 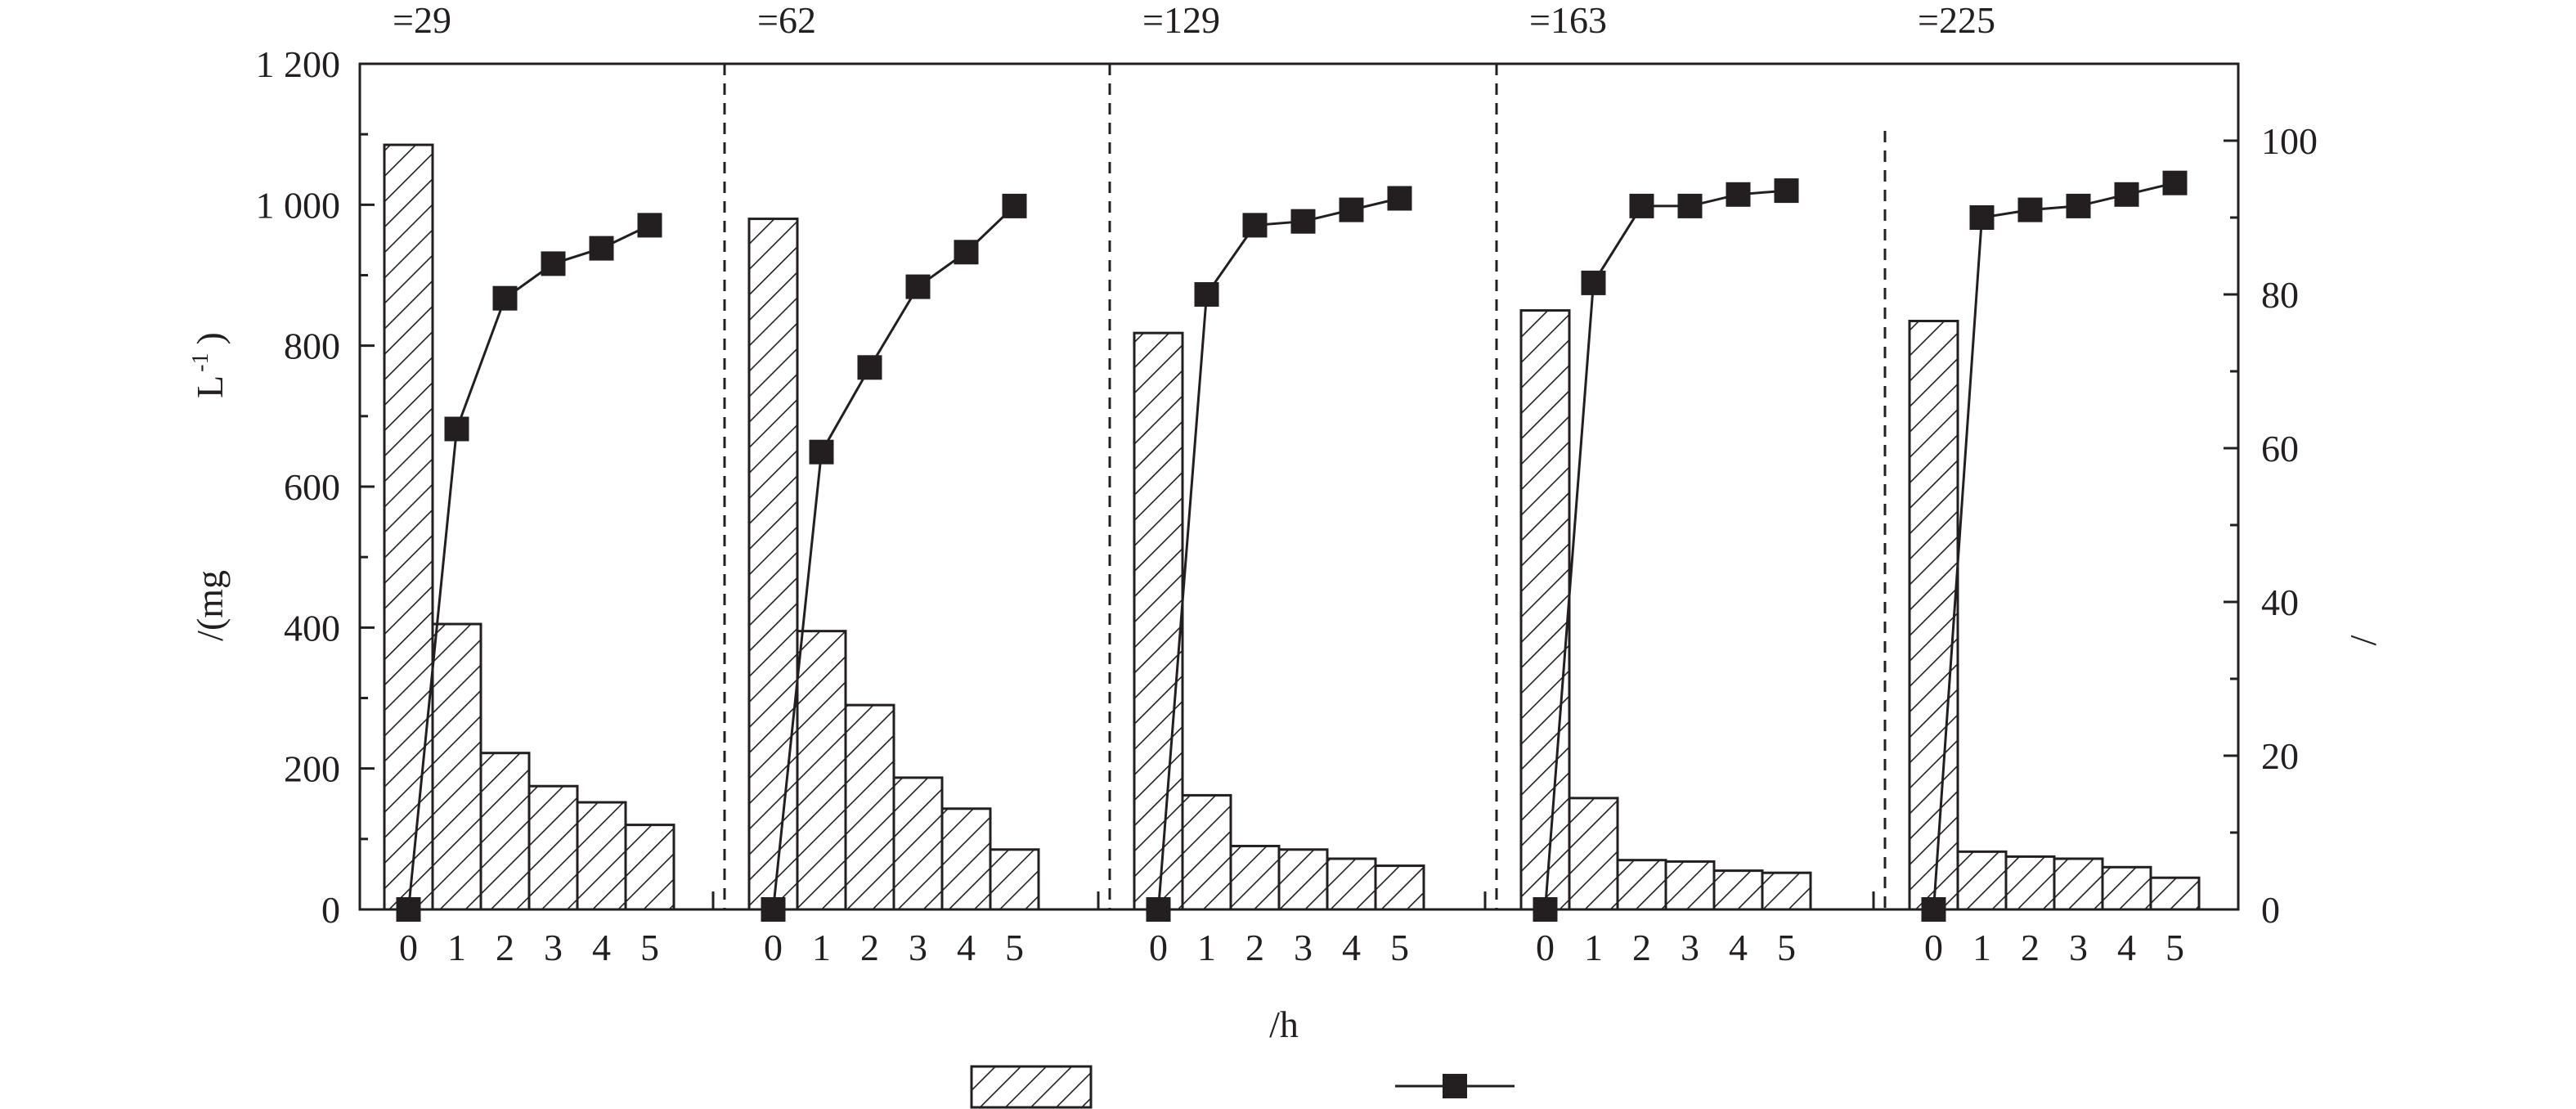 What do you see at coordinates (298, 205) in the screenshot?
I see `left-axis-tick-label: 1 000` at bounding box center [298, 205].